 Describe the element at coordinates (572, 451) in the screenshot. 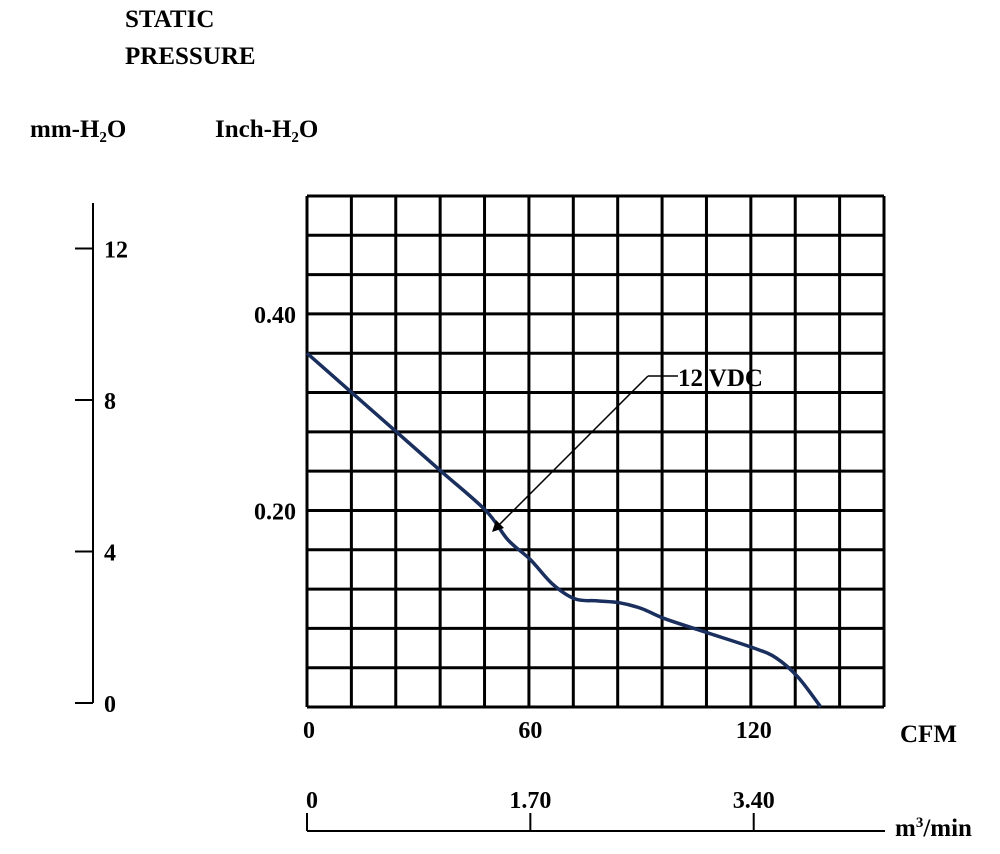

I see `annotation-leader` at that location.